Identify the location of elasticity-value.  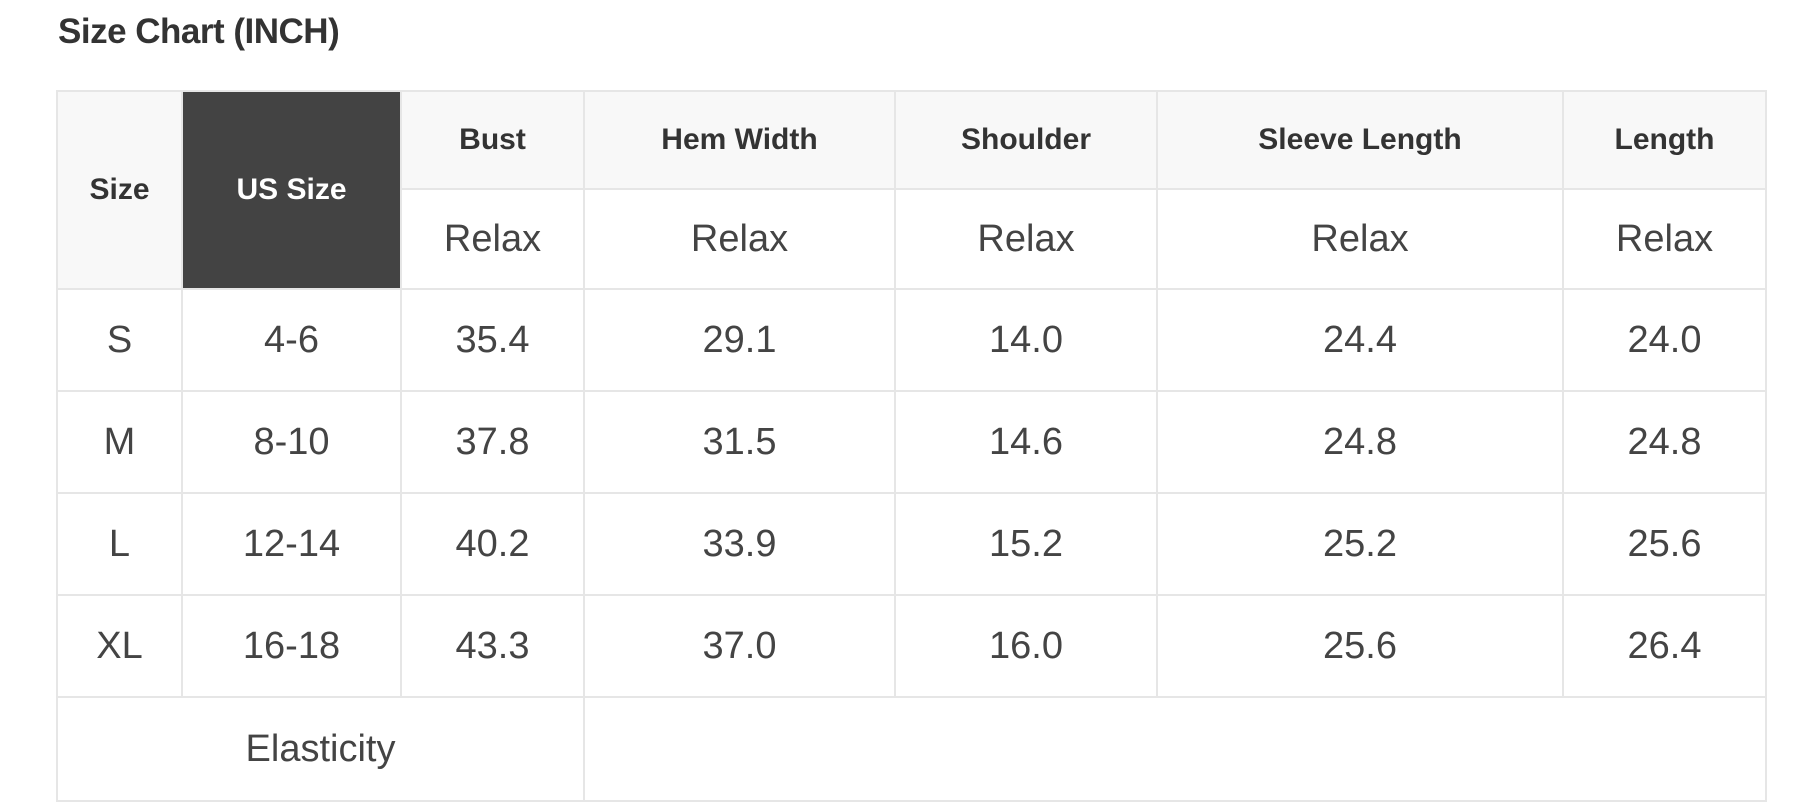
(1175, 749).